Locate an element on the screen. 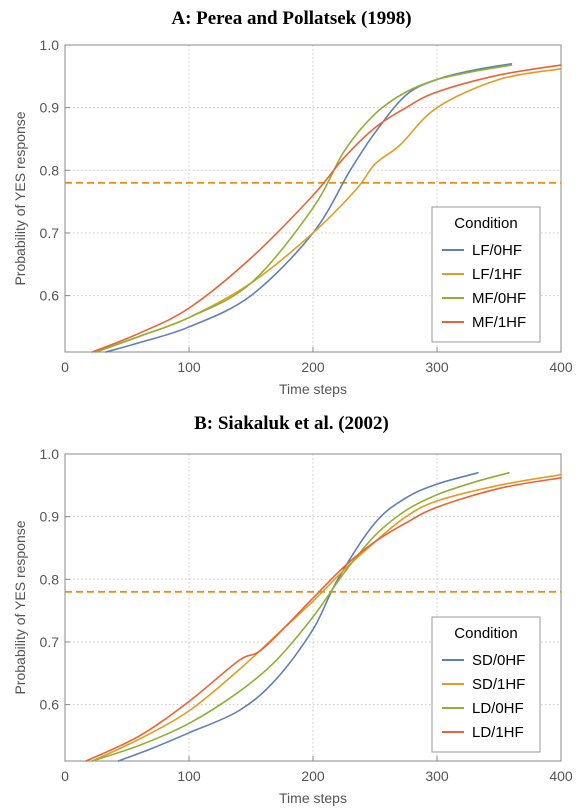  chart-b-legend-label-0: SD/0HF is located at coordinates (498, 660).